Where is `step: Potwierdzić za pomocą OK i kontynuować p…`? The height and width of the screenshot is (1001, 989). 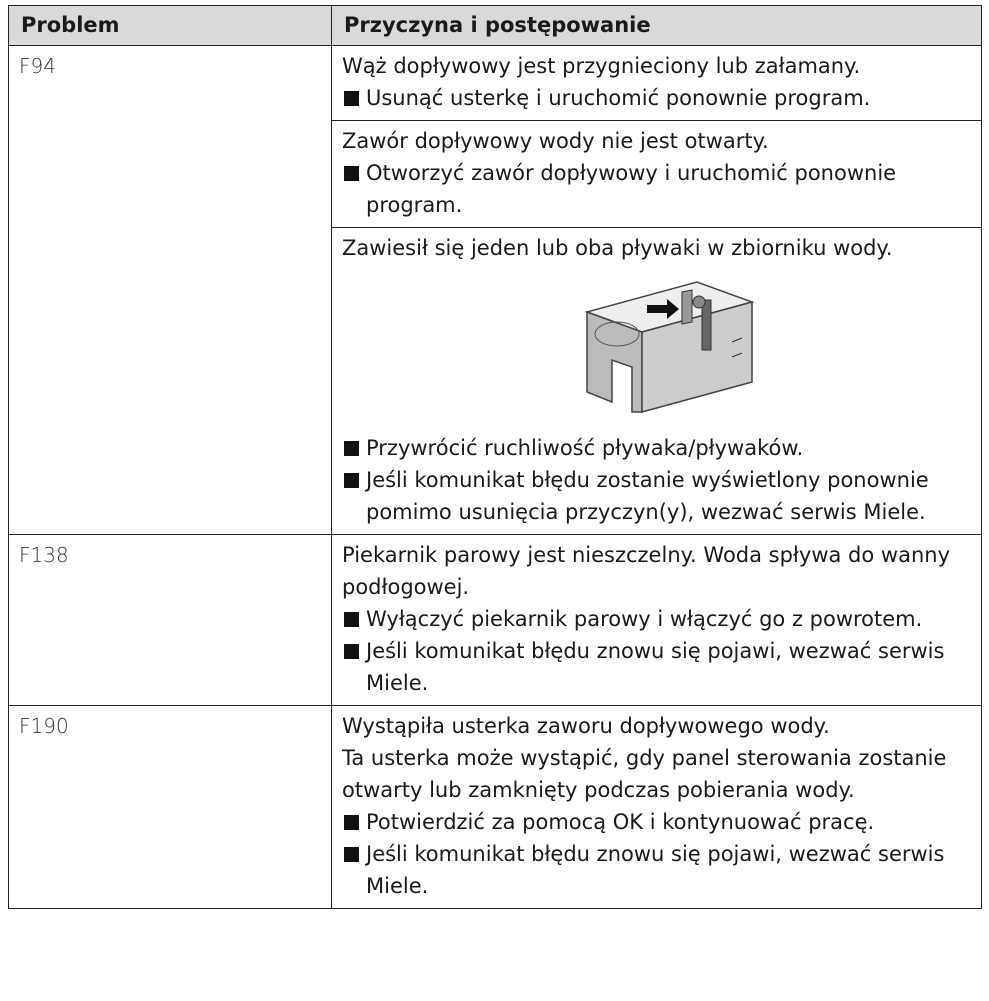 step: Potwierdzić za pomocą OK i kontynuować p… is located at coordinates (656, 822).